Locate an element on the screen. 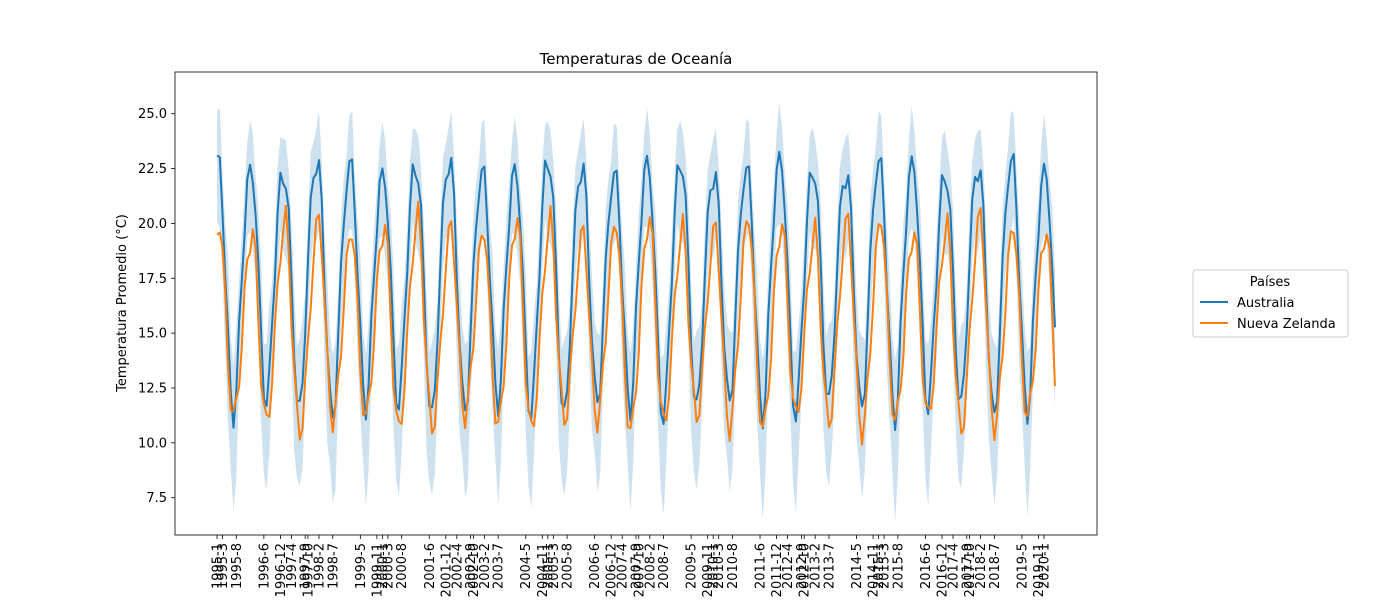 This screenshot has height=600, width=1400. x-tick-label: 1996-12 is located at coordinates (281, 570).